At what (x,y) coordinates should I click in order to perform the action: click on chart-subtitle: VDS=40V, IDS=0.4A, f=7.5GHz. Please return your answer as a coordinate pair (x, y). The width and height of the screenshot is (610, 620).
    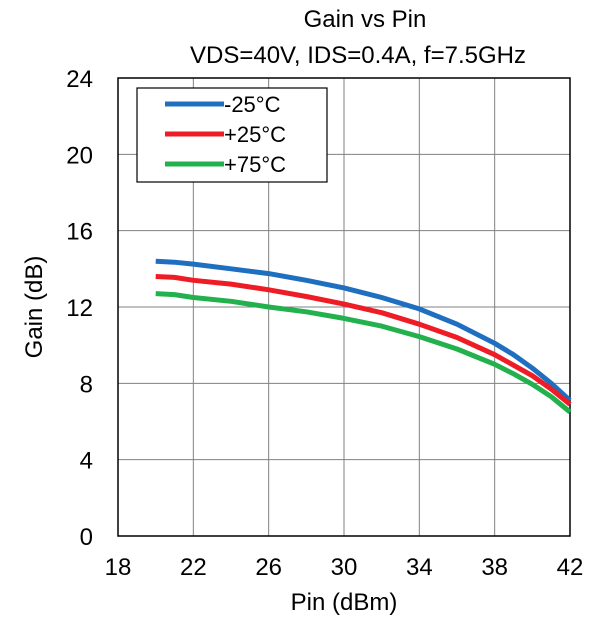
    Looking at the image, I should click on (358, 55).